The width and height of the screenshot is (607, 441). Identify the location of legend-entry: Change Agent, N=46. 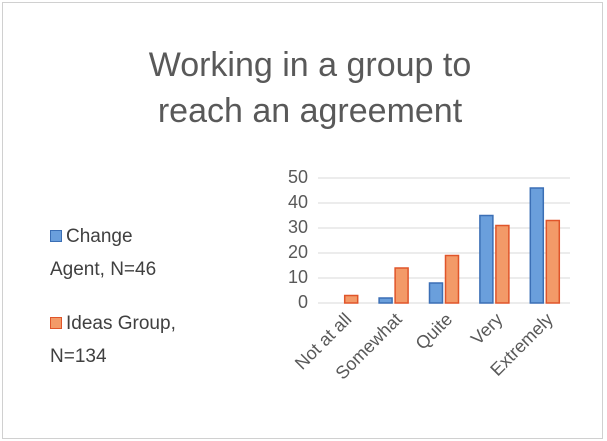
(120, 253).